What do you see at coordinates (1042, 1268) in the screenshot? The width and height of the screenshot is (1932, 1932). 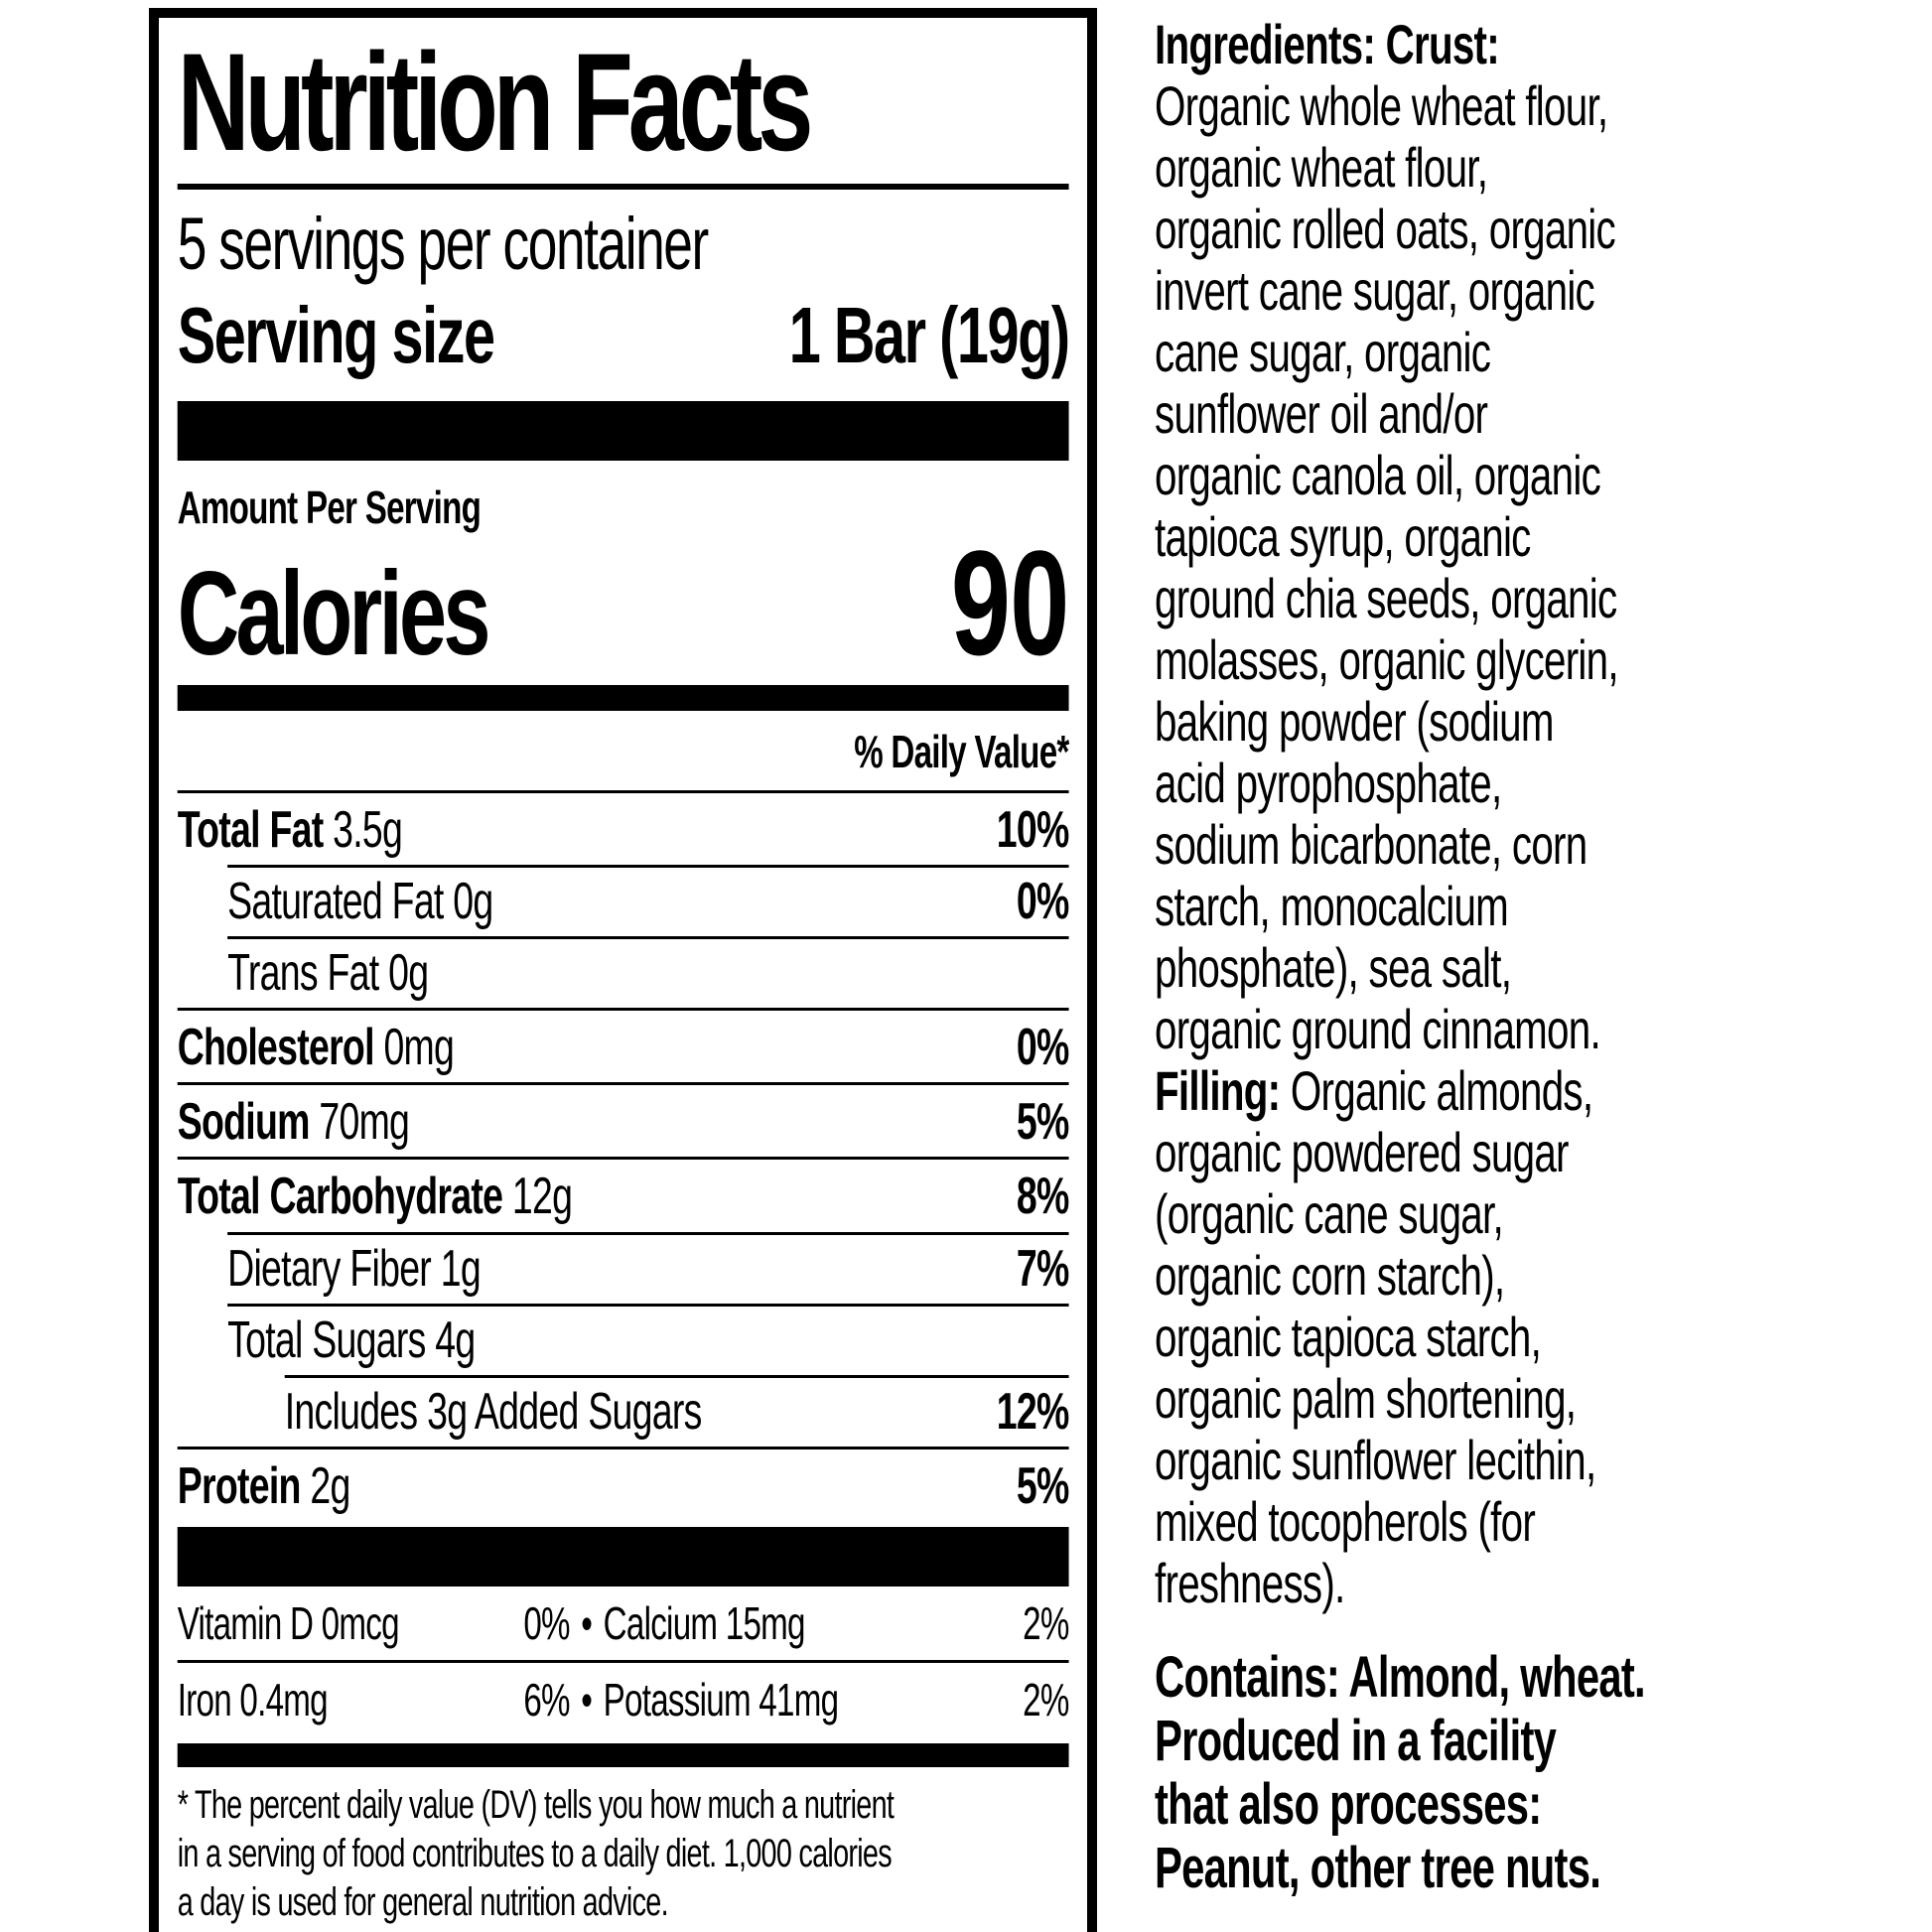 I see `nutrient-daily-value: 7%` at bounding box center [1042, 1268].